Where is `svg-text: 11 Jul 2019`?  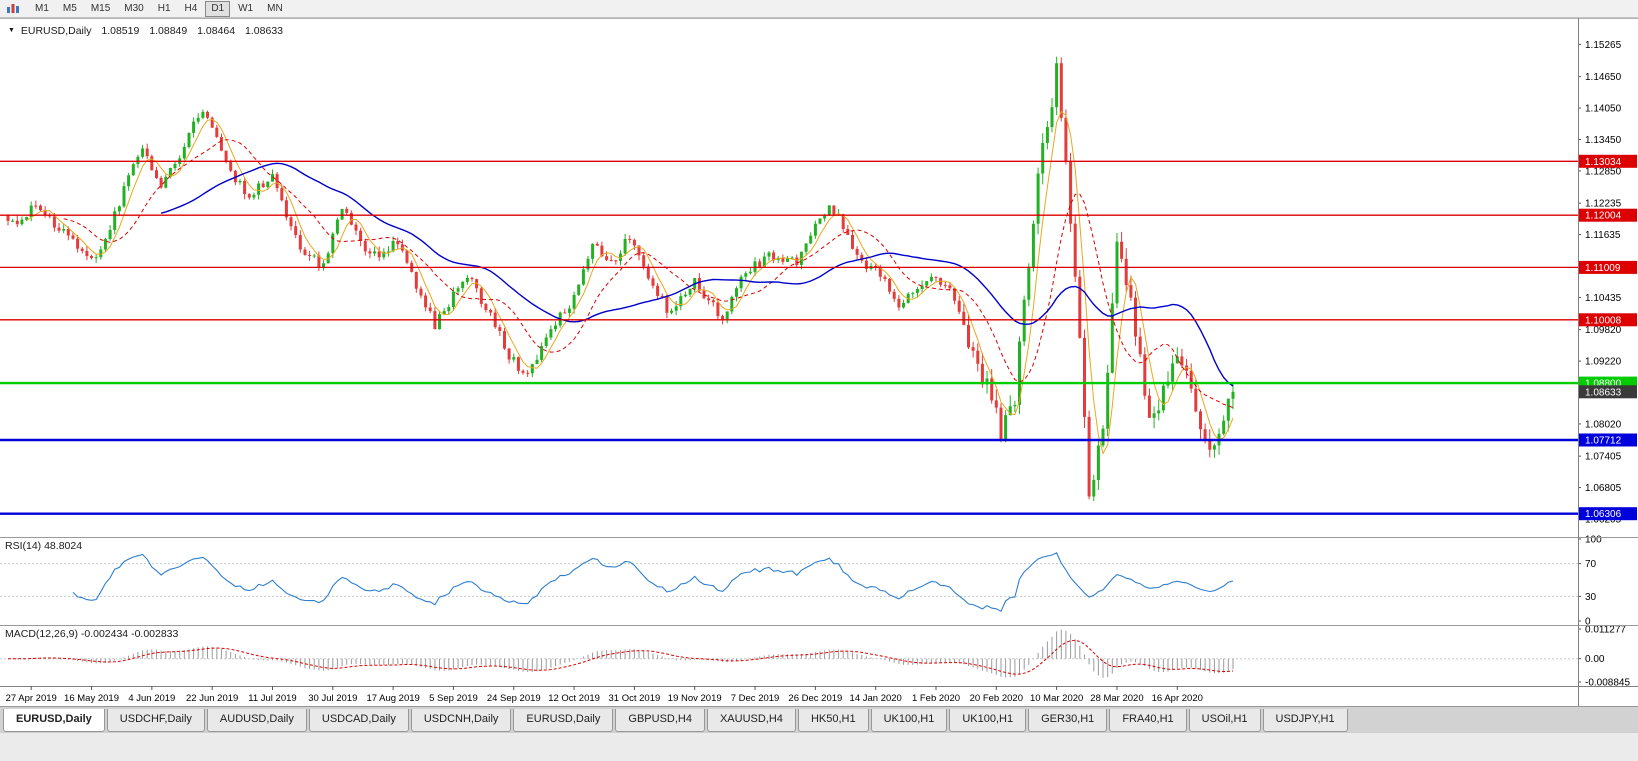 svg-text: 11 Jul 2019 is located at coordinates (272, 698).